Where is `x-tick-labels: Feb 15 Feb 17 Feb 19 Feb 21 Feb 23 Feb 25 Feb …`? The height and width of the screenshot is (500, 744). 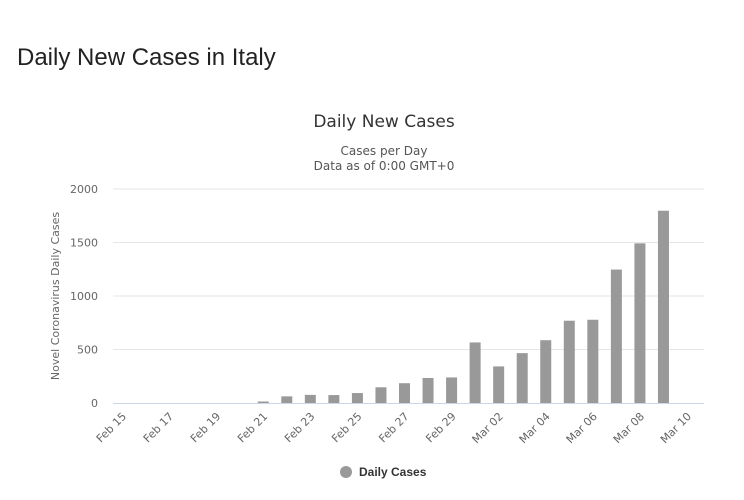
x-tick-labels: Feb 15 Feb 17 Feb 19 Feb 21 Feb 23 Feb 25 Feb … is located at coordinates (394, 428).